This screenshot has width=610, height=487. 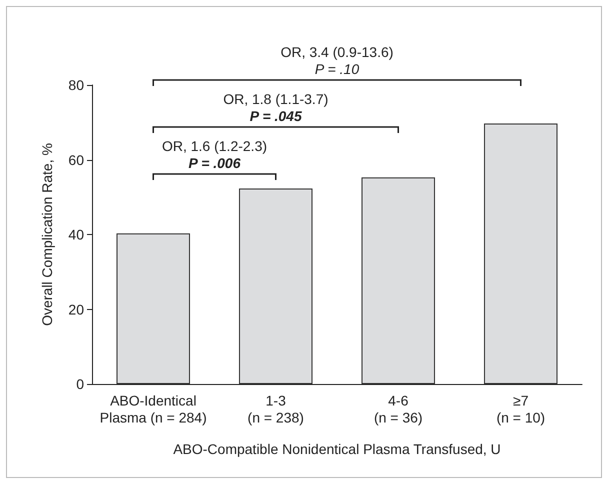 What do you see at coordinates (76, 309) in the screenshot?
I see `y-tick-label: 20` at bounding box center [76, 309].